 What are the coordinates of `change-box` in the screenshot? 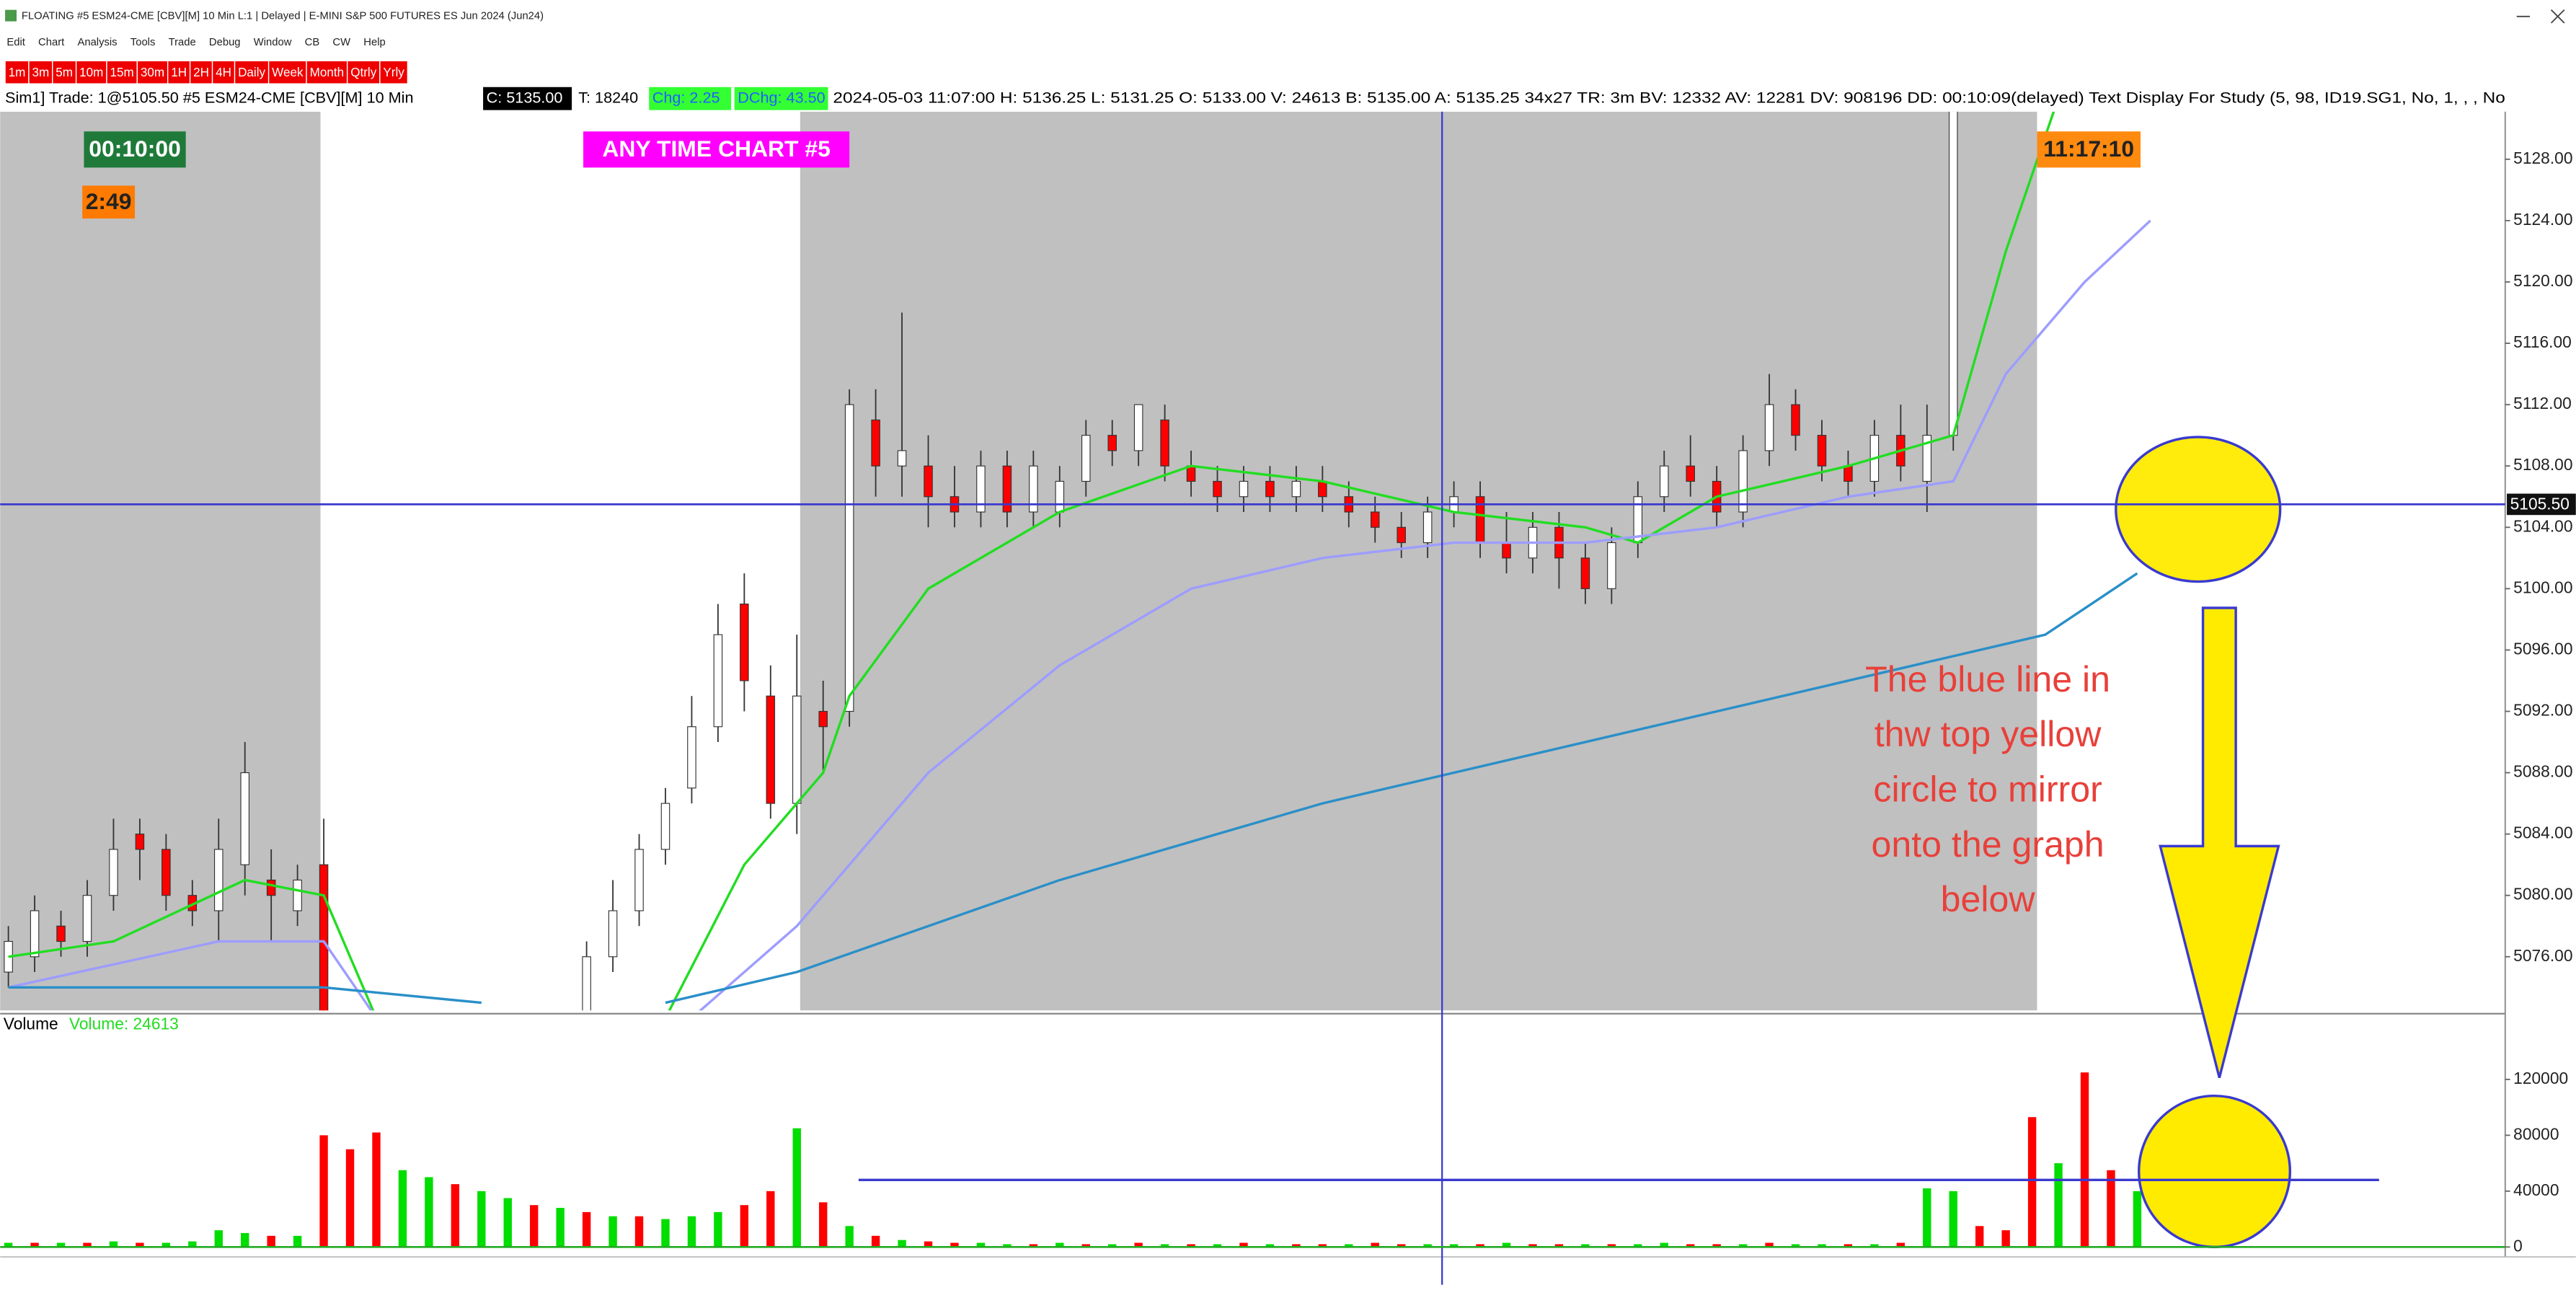 It's located at (690, 98).